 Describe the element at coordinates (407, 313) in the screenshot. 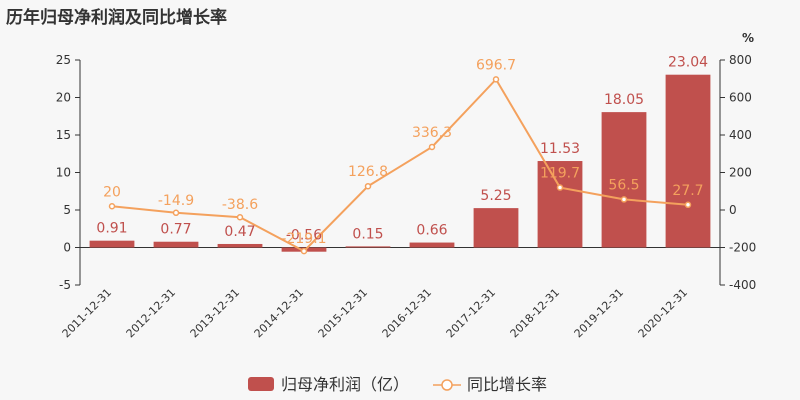

I see `x-tick-label: 2016-12-31` at that location.